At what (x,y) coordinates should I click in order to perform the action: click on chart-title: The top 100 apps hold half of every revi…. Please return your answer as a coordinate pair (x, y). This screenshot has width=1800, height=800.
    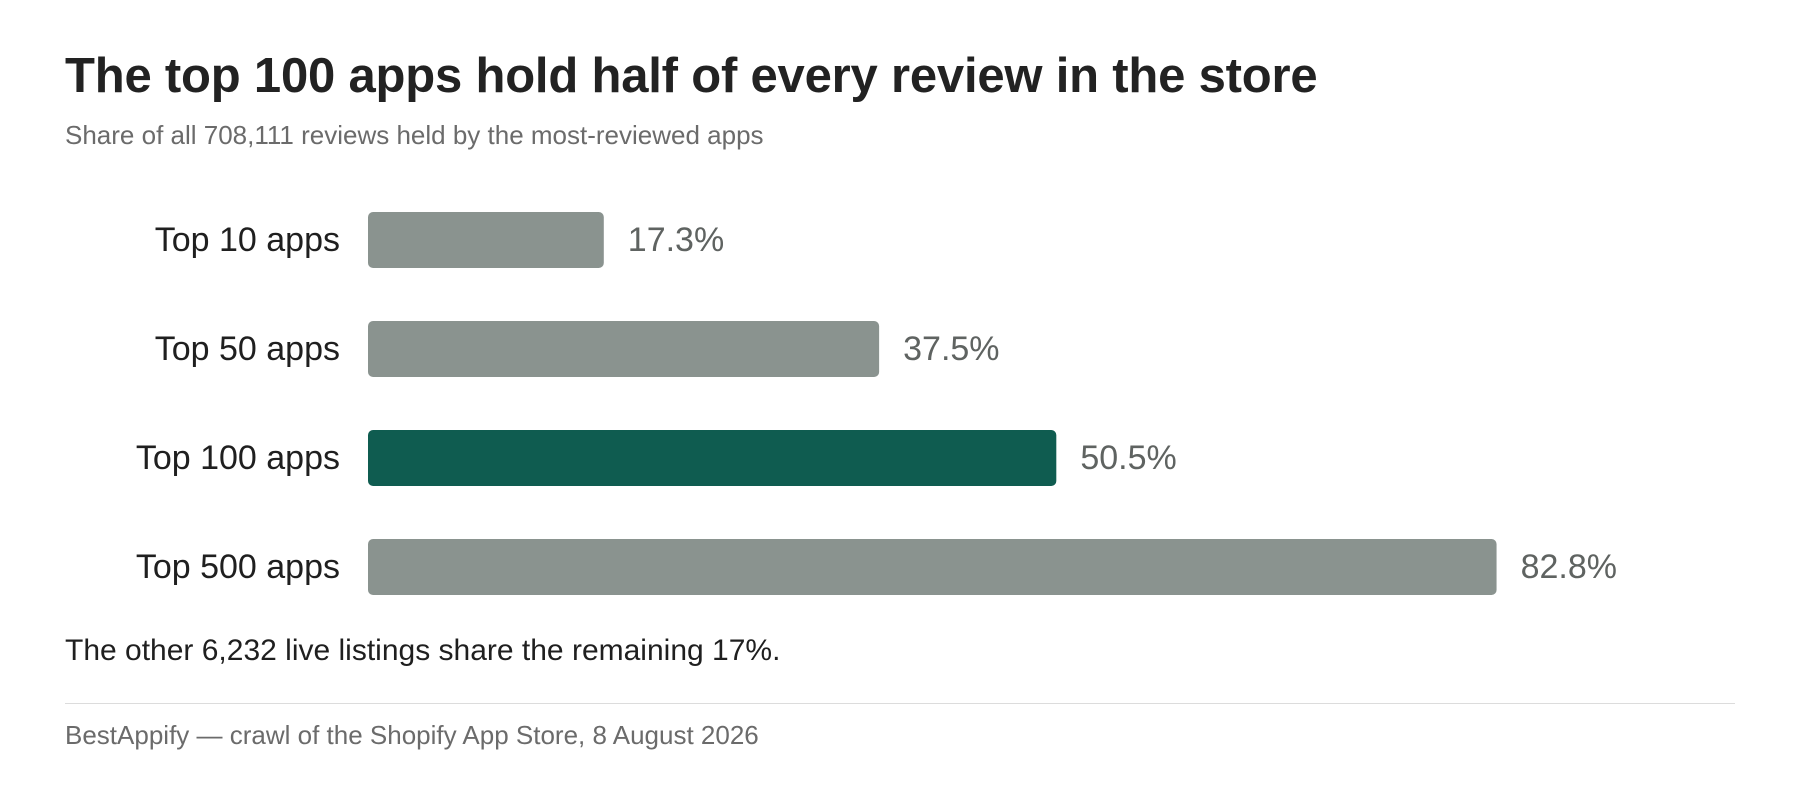
    Looking at the image, I should click on (691, 76).